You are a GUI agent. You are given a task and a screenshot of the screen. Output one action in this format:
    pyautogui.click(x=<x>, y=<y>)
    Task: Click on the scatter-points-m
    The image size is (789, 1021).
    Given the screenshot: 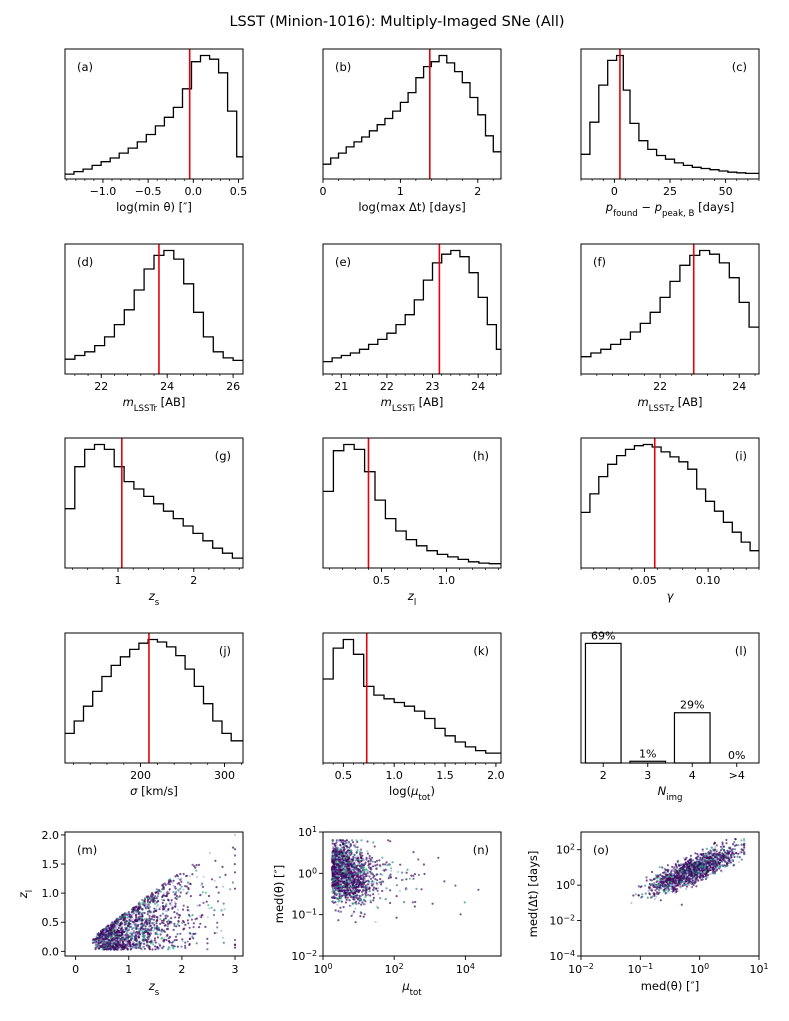 What is the action you would take?
    pyautogui.click(x=164, y=892)
    